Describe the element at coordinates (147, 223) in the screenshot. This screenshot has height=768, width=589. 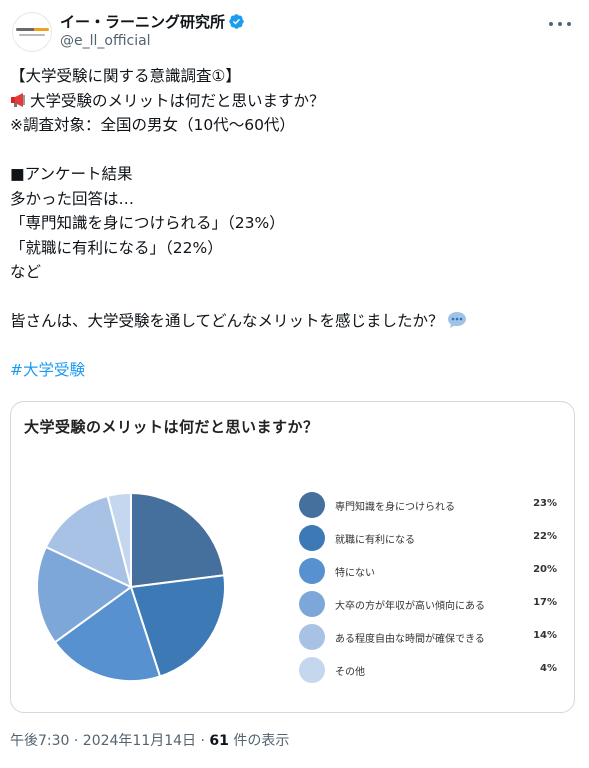
I see `tweet-line: 「専門知識を身につけられる」（23%）` at that location.